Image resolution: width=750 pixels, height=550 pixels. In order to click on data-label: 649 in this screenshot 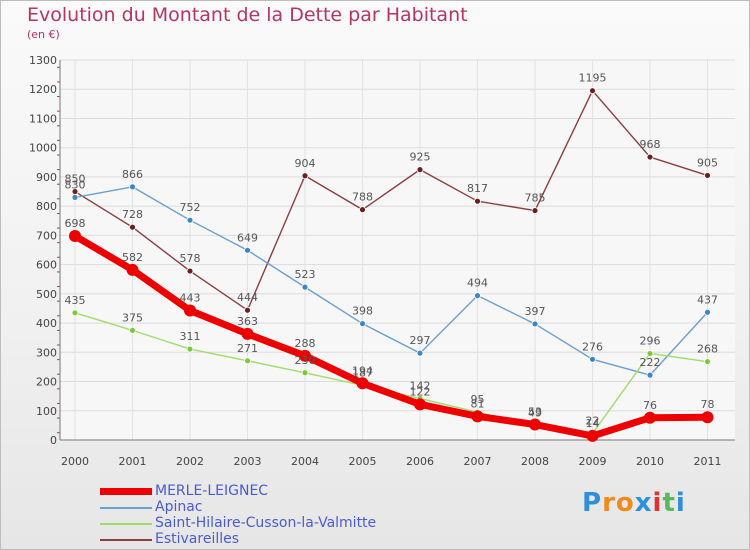, I will do `click(247, 237)`.